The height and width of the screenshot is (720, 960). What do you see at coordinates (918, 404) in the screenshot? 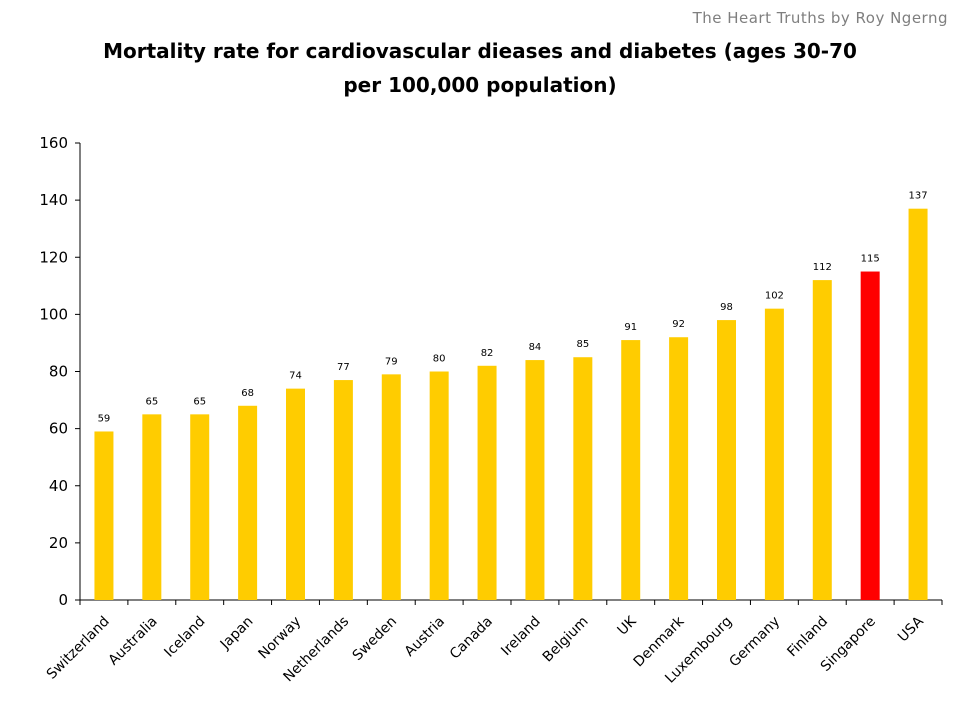
I see `bar-usa` at bounding box center [918, 404].